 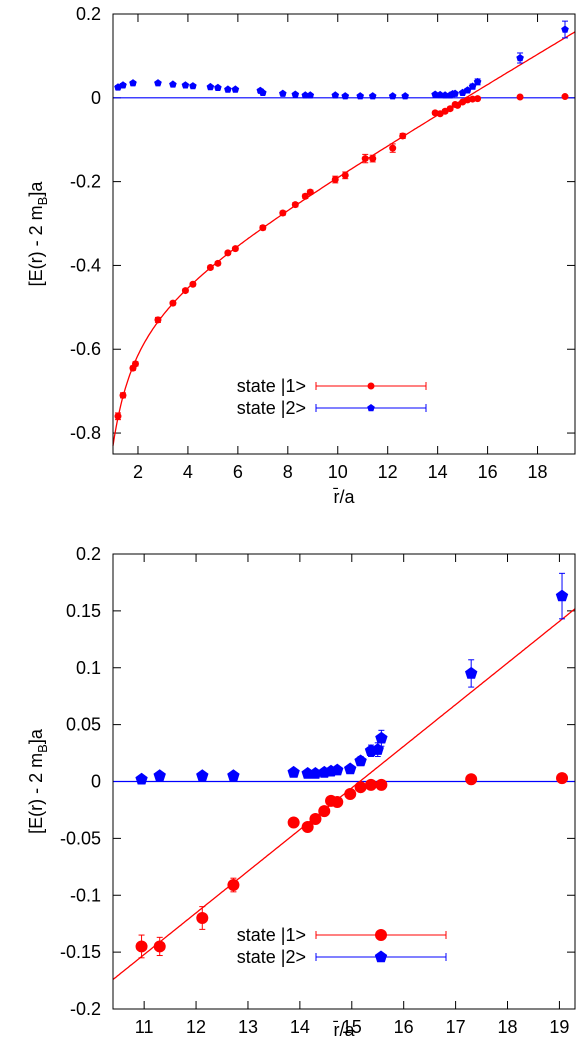 I want to click on y-tick-label: -0.15, so click(x=80, y=952).